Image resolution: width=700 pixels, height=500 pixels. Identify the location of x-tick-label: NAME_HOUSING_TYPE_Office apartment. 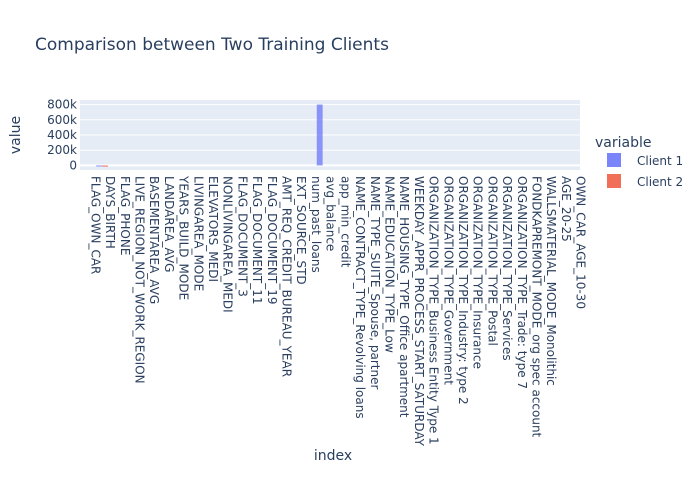
(404, 297).